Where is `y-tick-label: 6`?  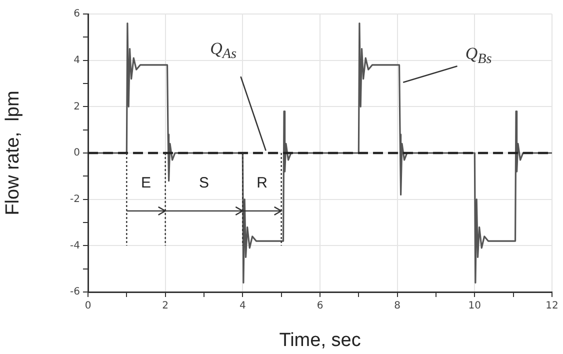
y-tick-label: 6 is located at coordinates (77, 14).